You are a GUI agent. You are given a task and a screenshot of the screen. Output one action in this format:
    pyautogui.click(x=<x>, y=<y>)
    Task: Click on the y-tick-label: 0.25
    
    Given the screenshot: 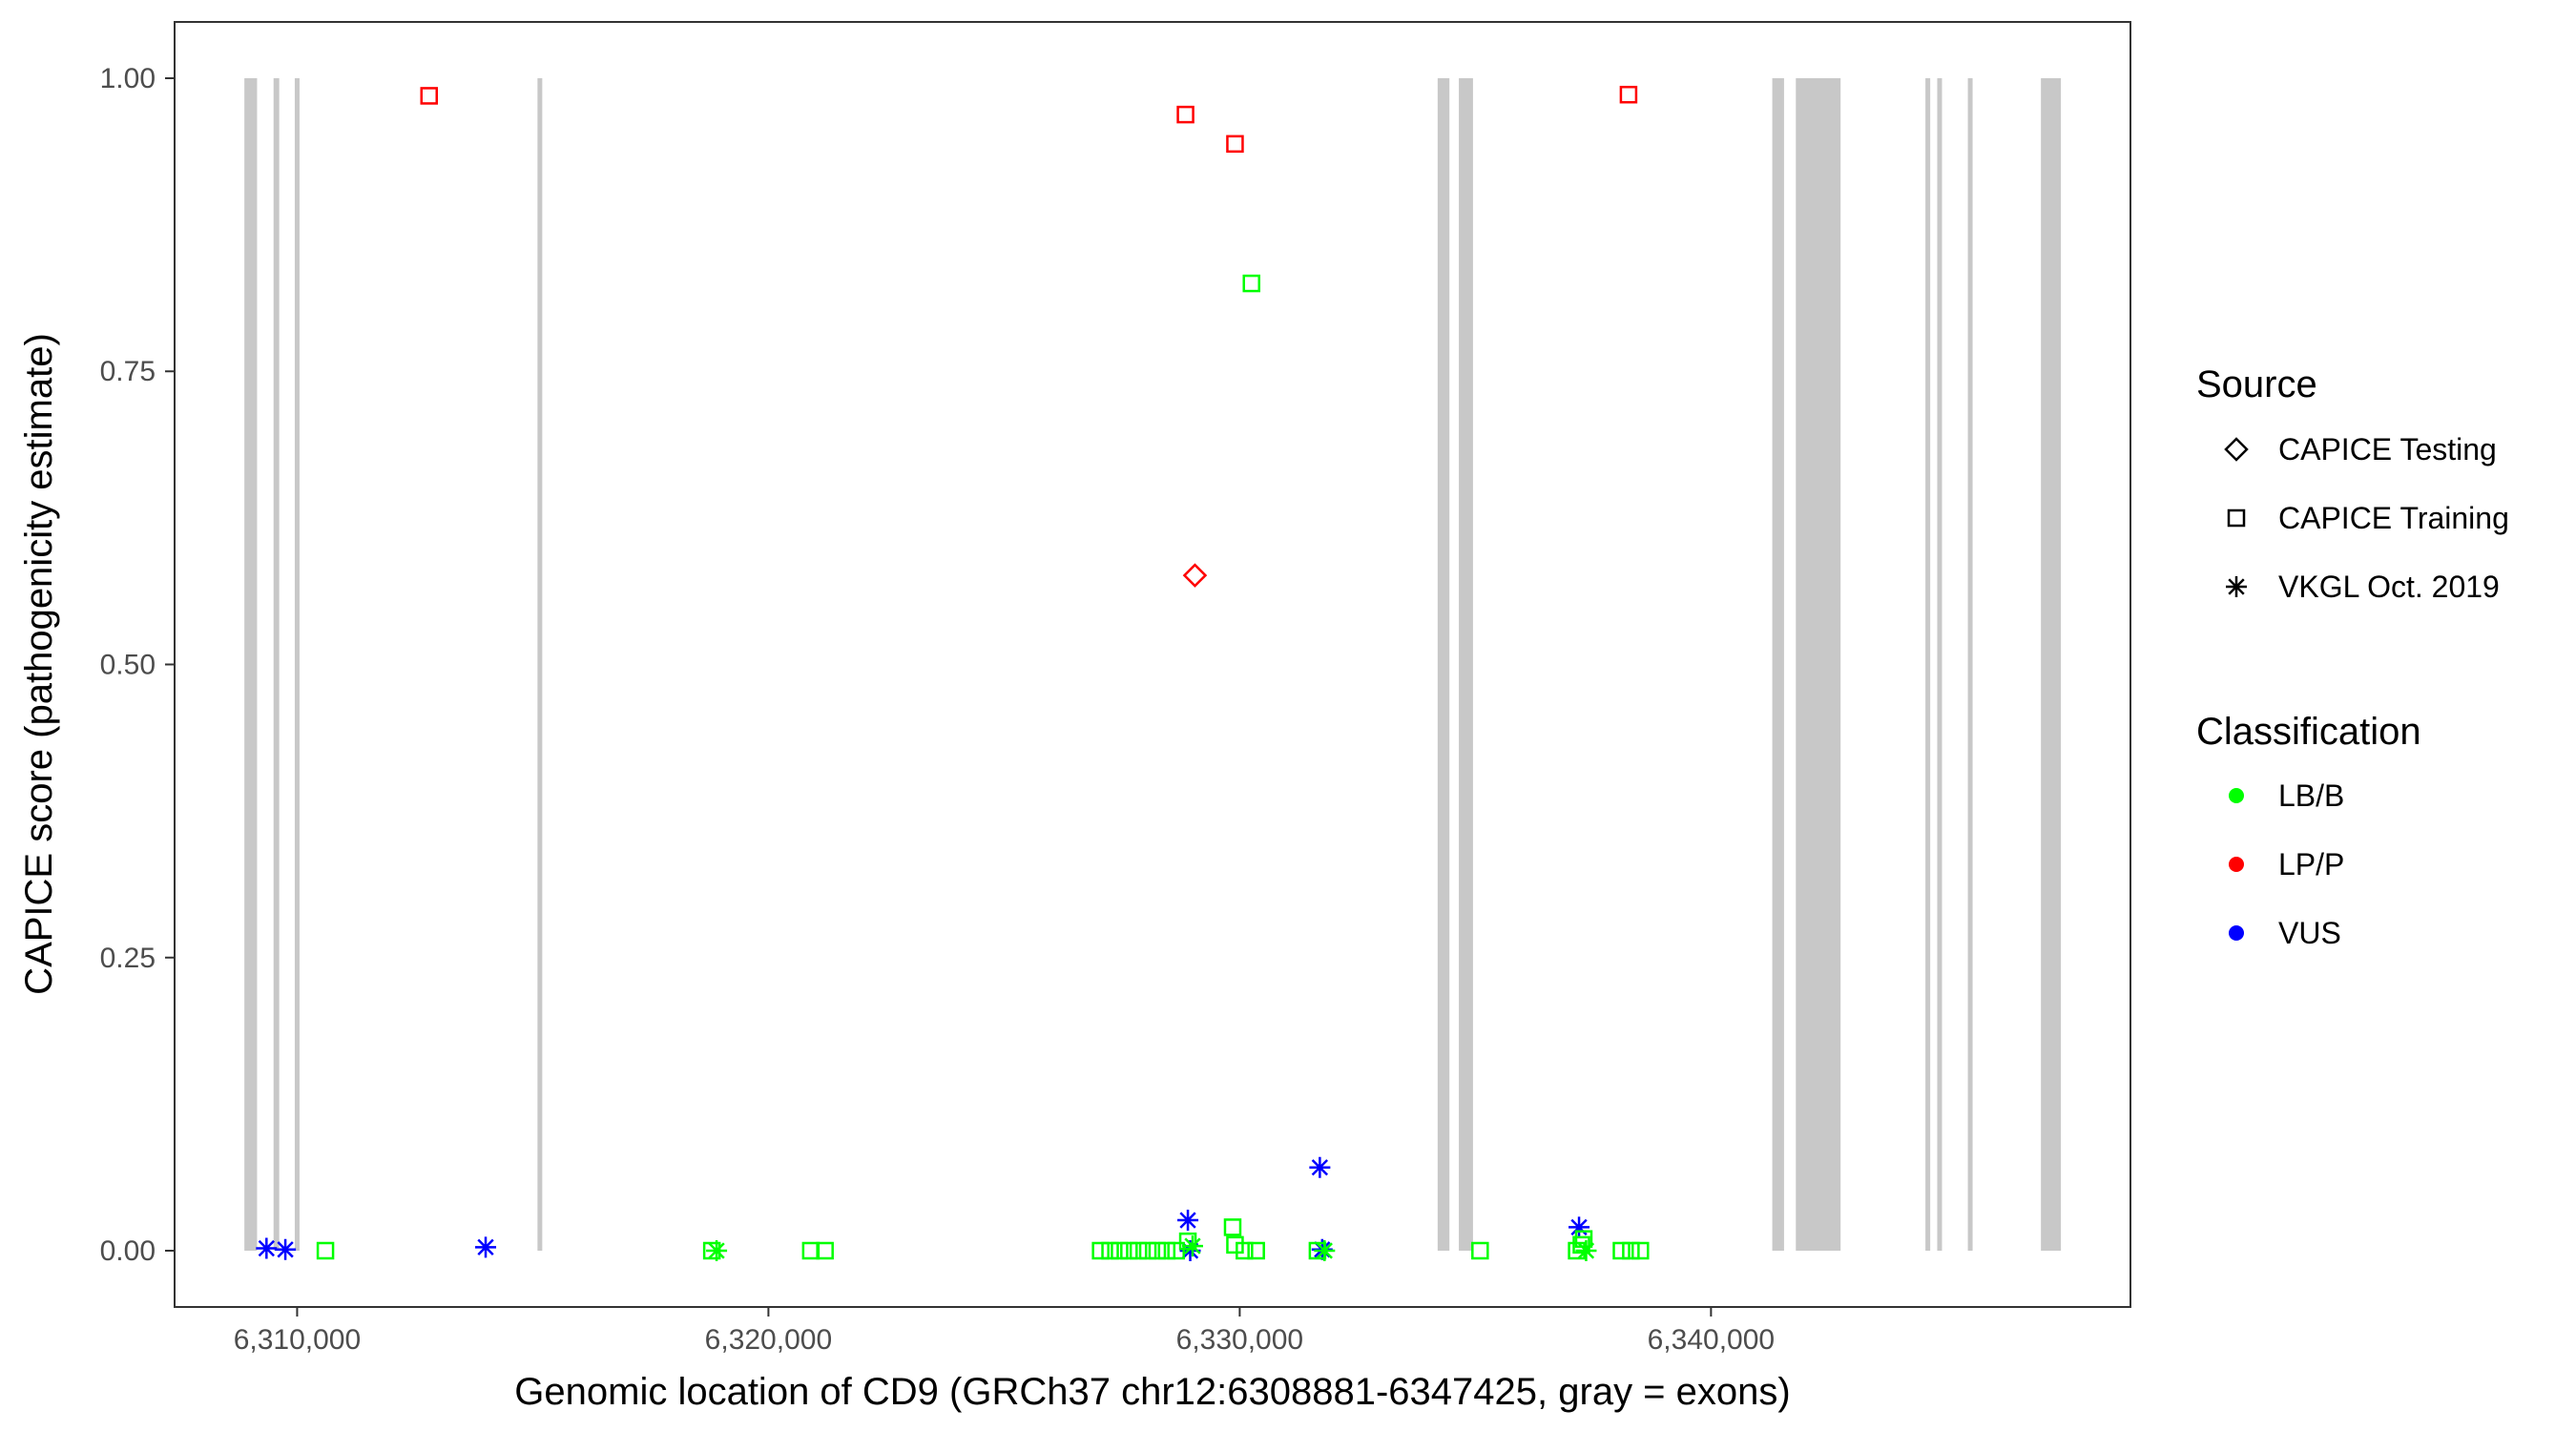 What is the action you would take?
    pyautogui.click(x=128, y=958)
    